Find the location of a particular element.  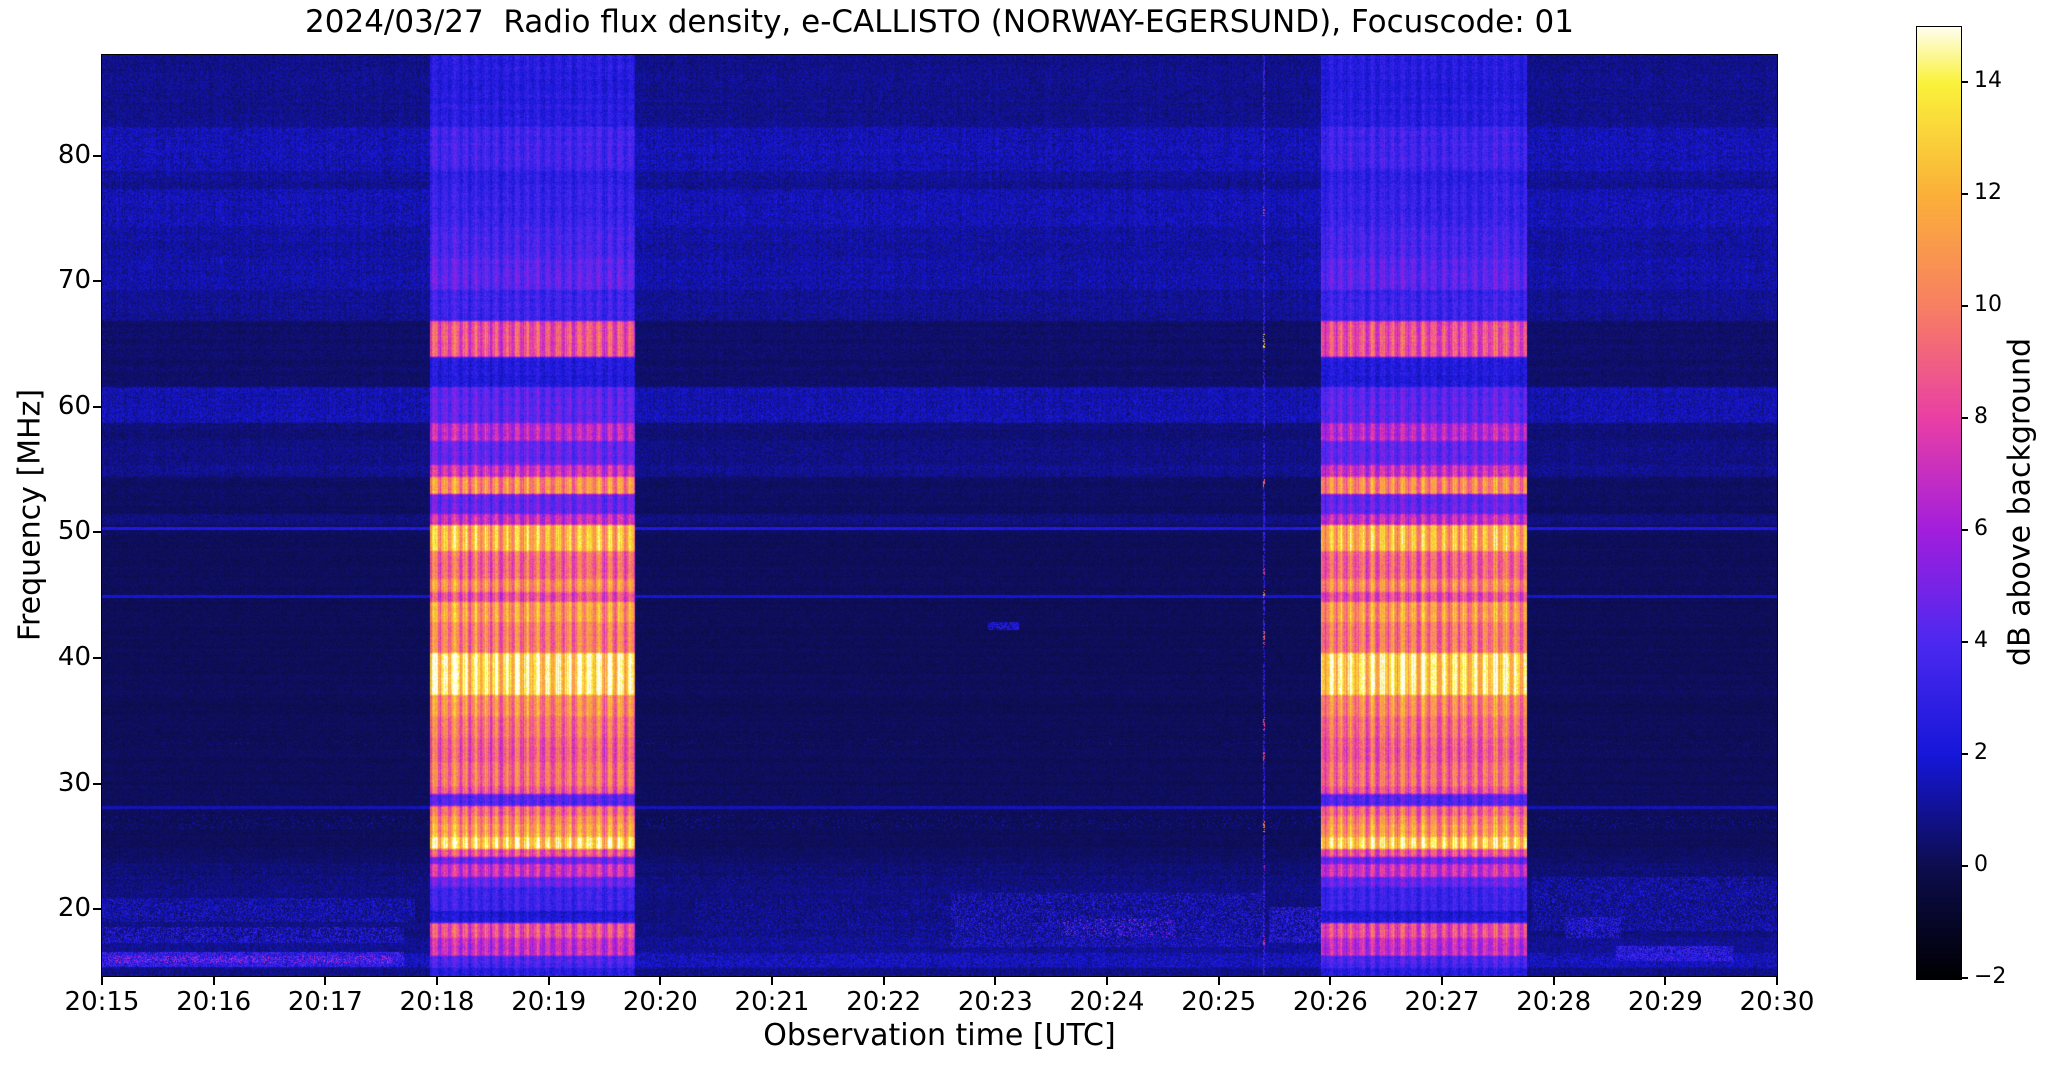

colorbar-tick-label: 8 is located at coordinates (1981, 416).